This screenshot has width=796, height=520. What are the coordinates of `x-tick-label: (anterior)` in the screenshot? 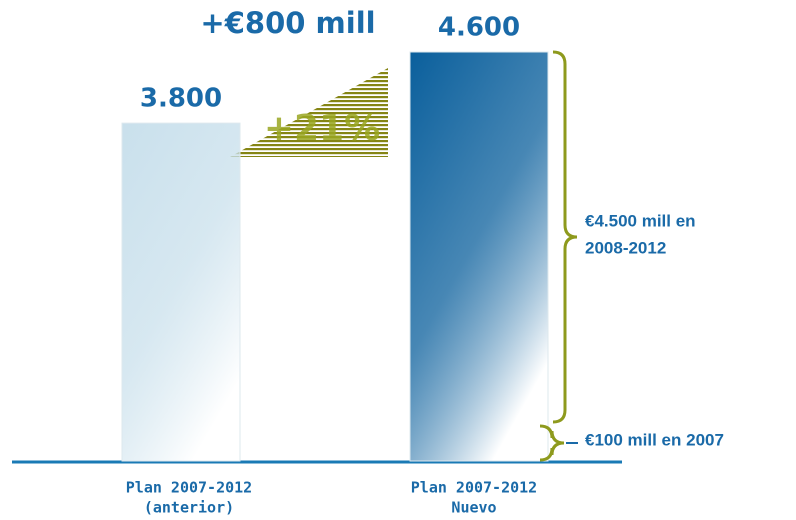 It's located at (189, 508).